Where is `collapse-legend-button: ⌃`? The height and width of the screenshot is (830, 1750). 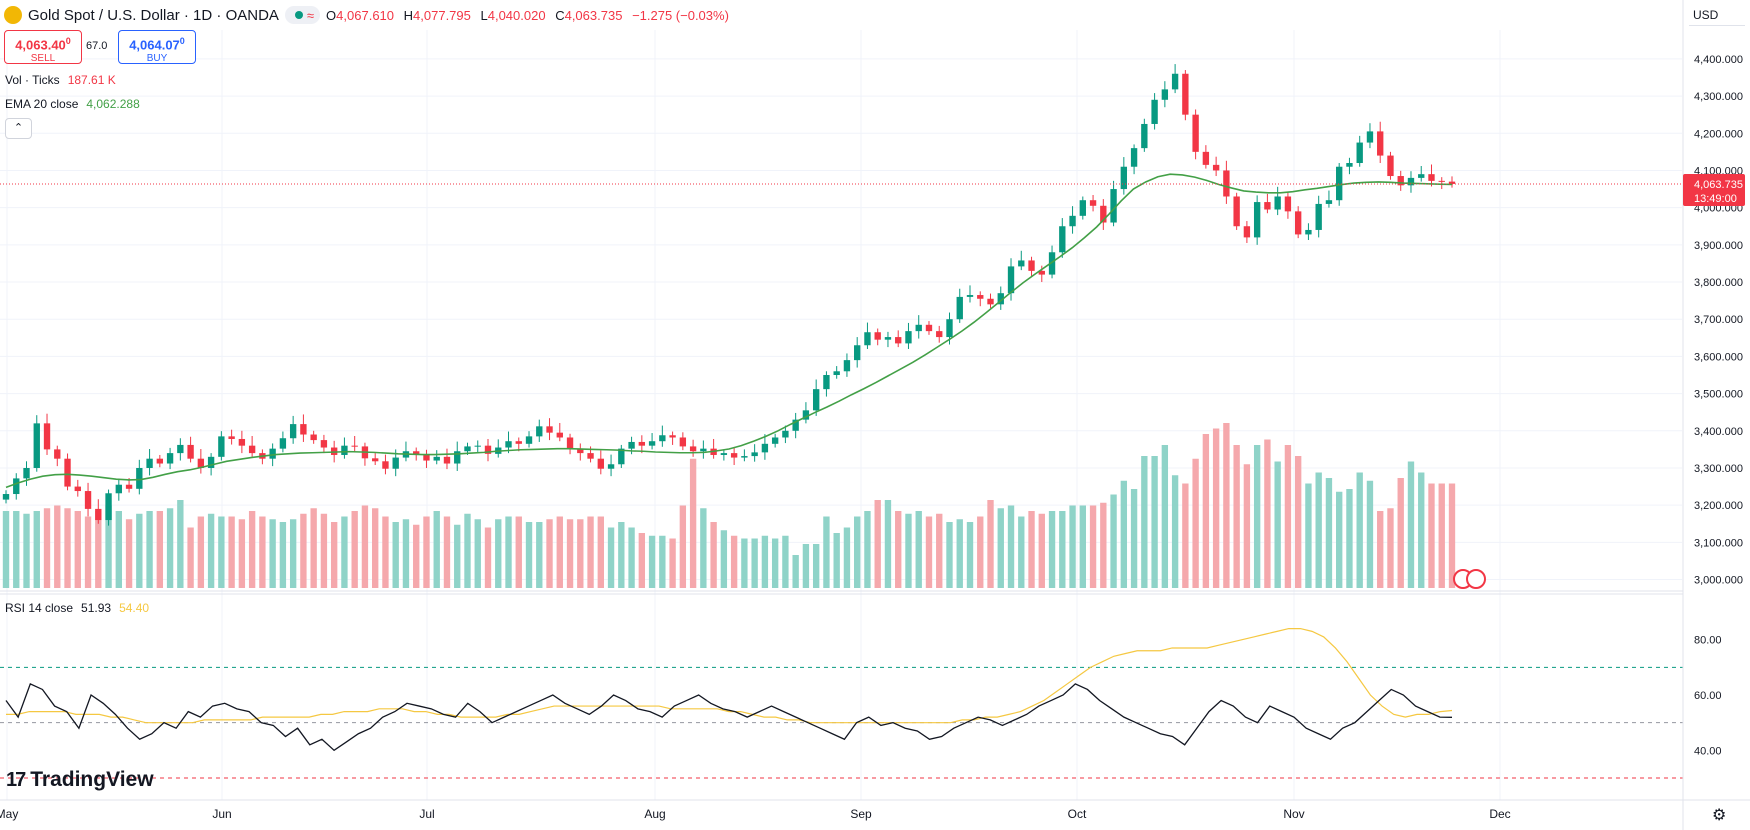 collapse-legend-button: ⌃ is located at coordinates (18, 128).